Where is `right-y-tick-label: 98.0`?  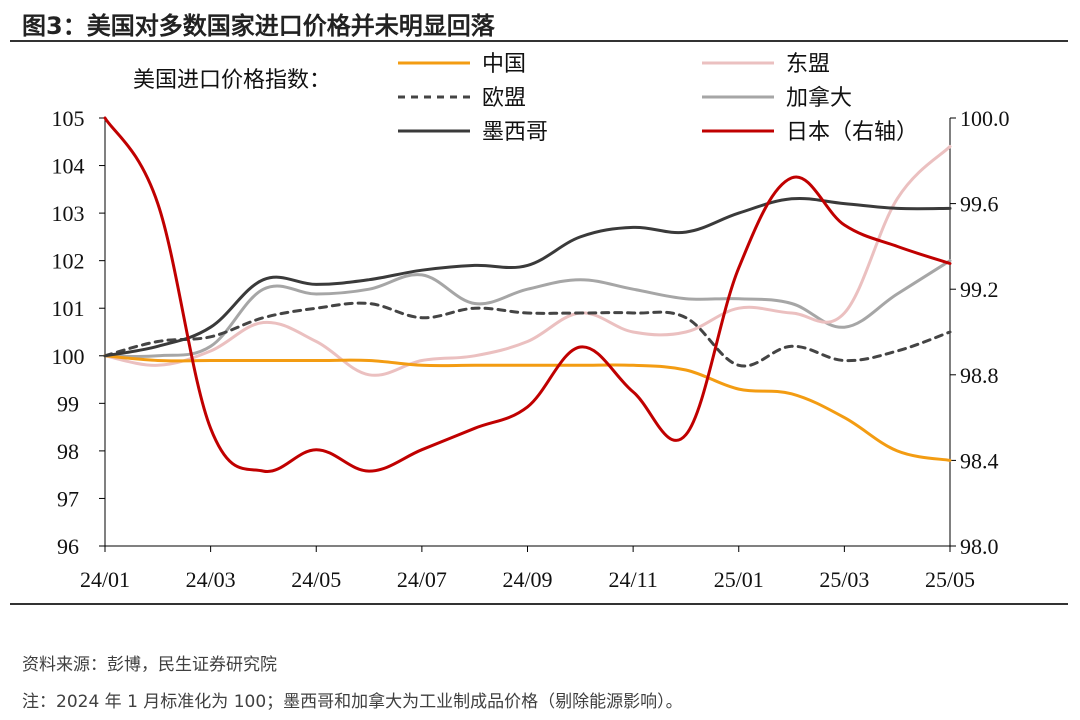
right-y-tick-label: 98.0 is located at coordinates (979, 546).